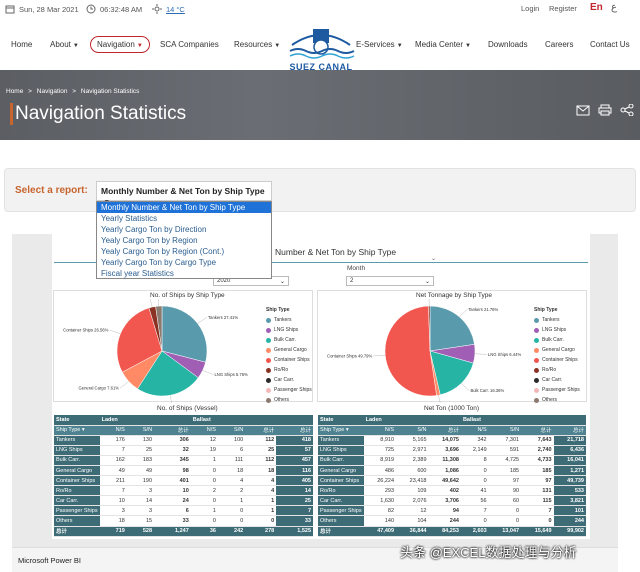 The height and width of the screenshot is (572, 640). Describe the element at coordinates (380, 440) in the screenshot. I see `table-cell: 8,910` at that location.